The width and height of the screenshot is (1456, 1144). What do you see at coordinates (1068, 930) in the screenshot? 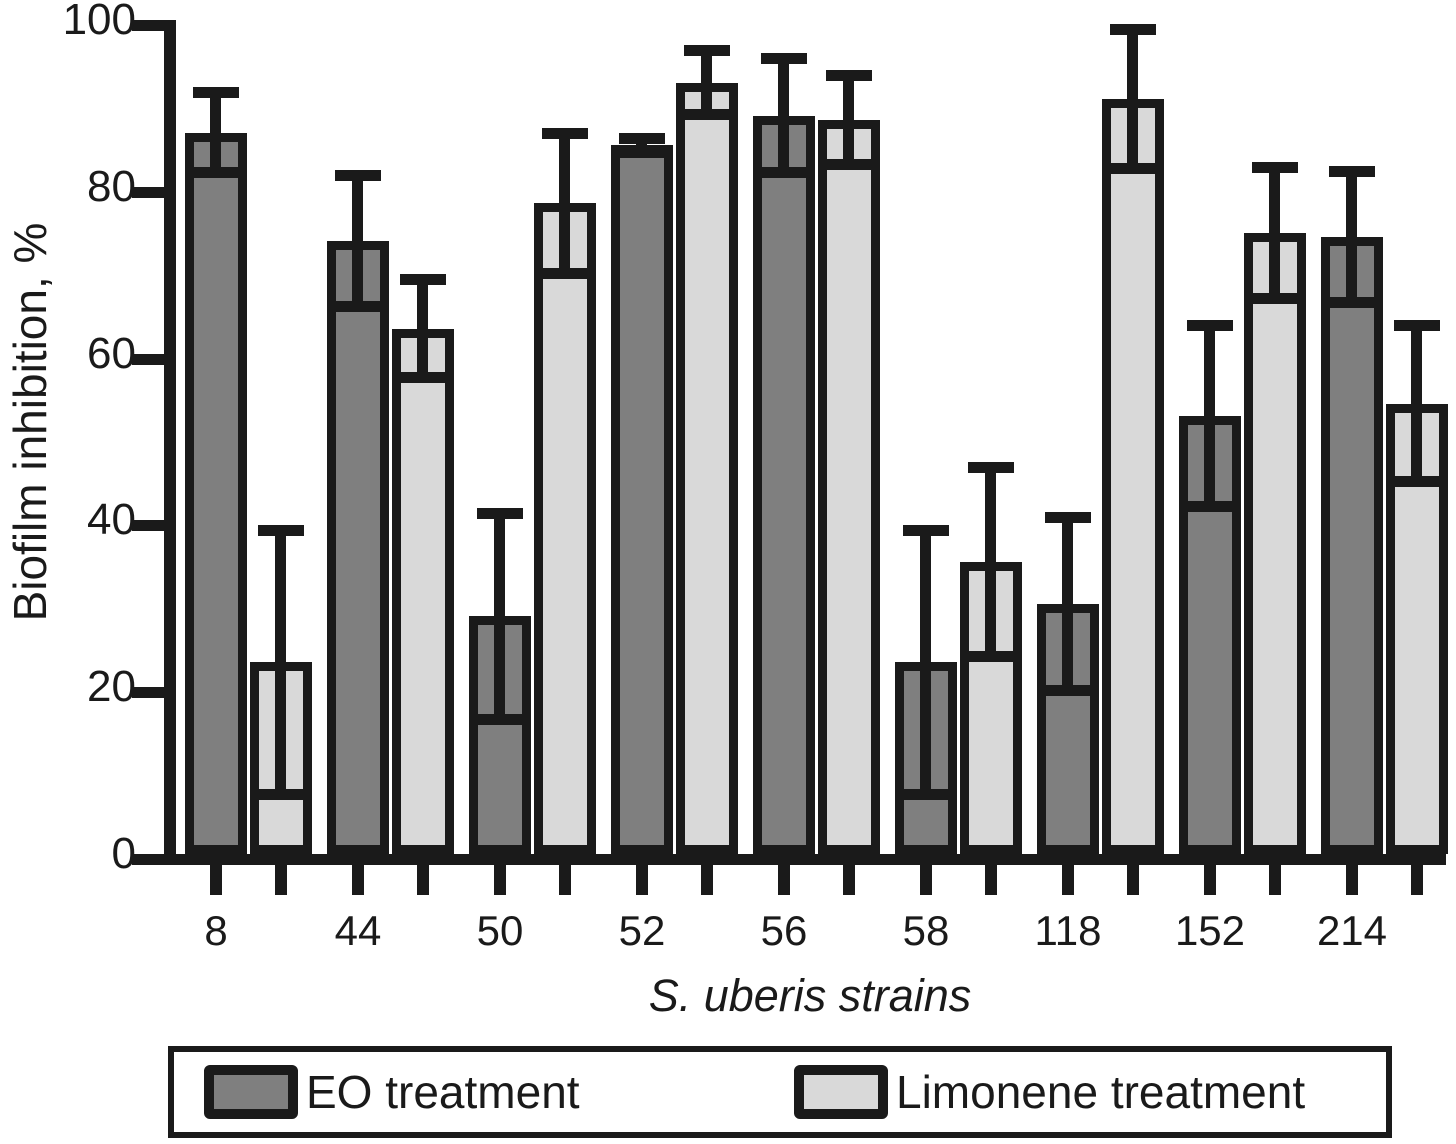
I see `x-category-label: 118` at bounding box center [1068, 930].